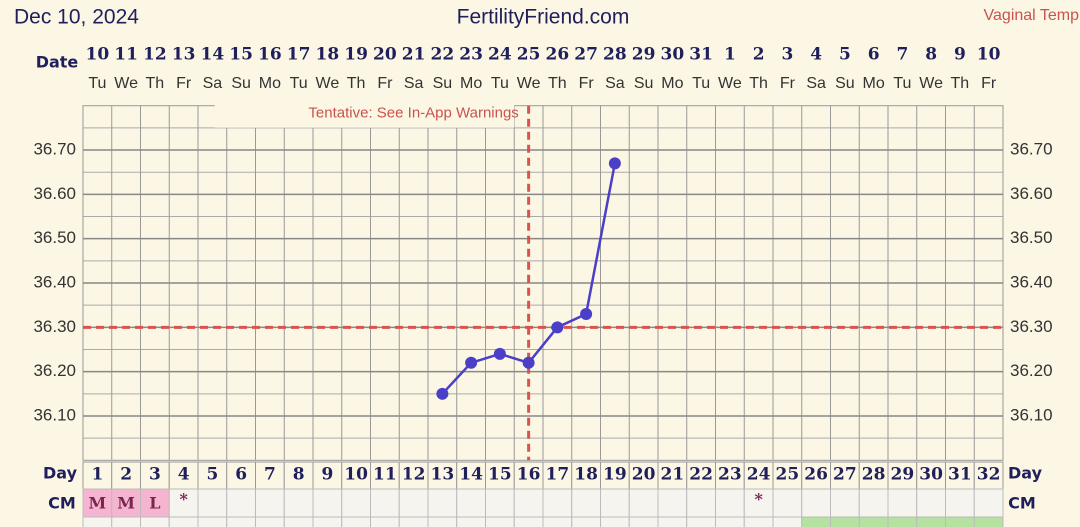 This screenshot has height=527, width=1080. I want to click on weekday-label: Th, so click(155, 83).